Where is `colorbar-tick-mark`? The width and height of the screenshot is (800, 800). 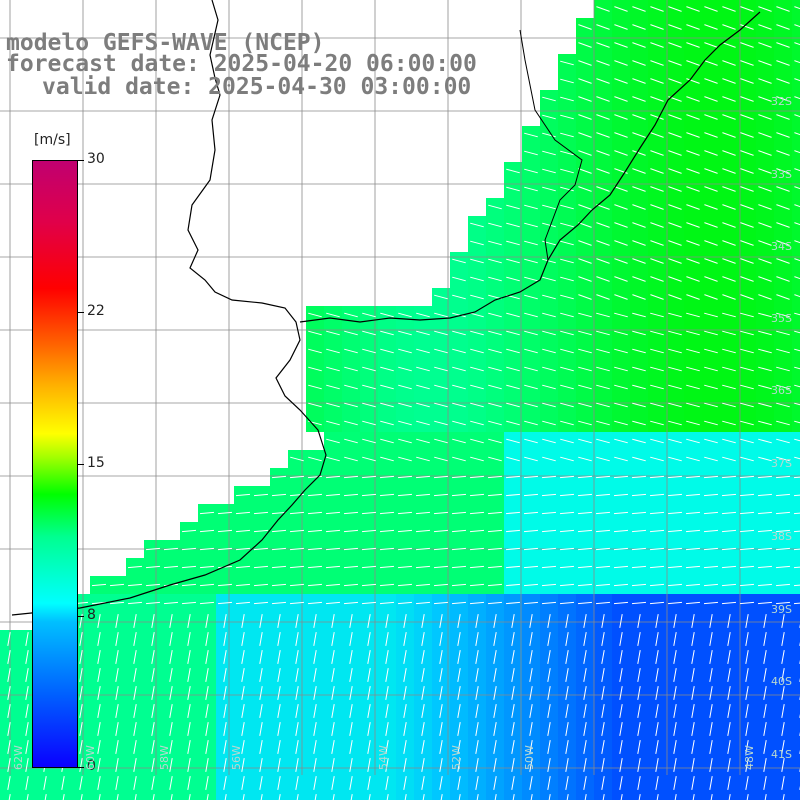 colorbar-tick-mark is located at coordinates (81, 464).